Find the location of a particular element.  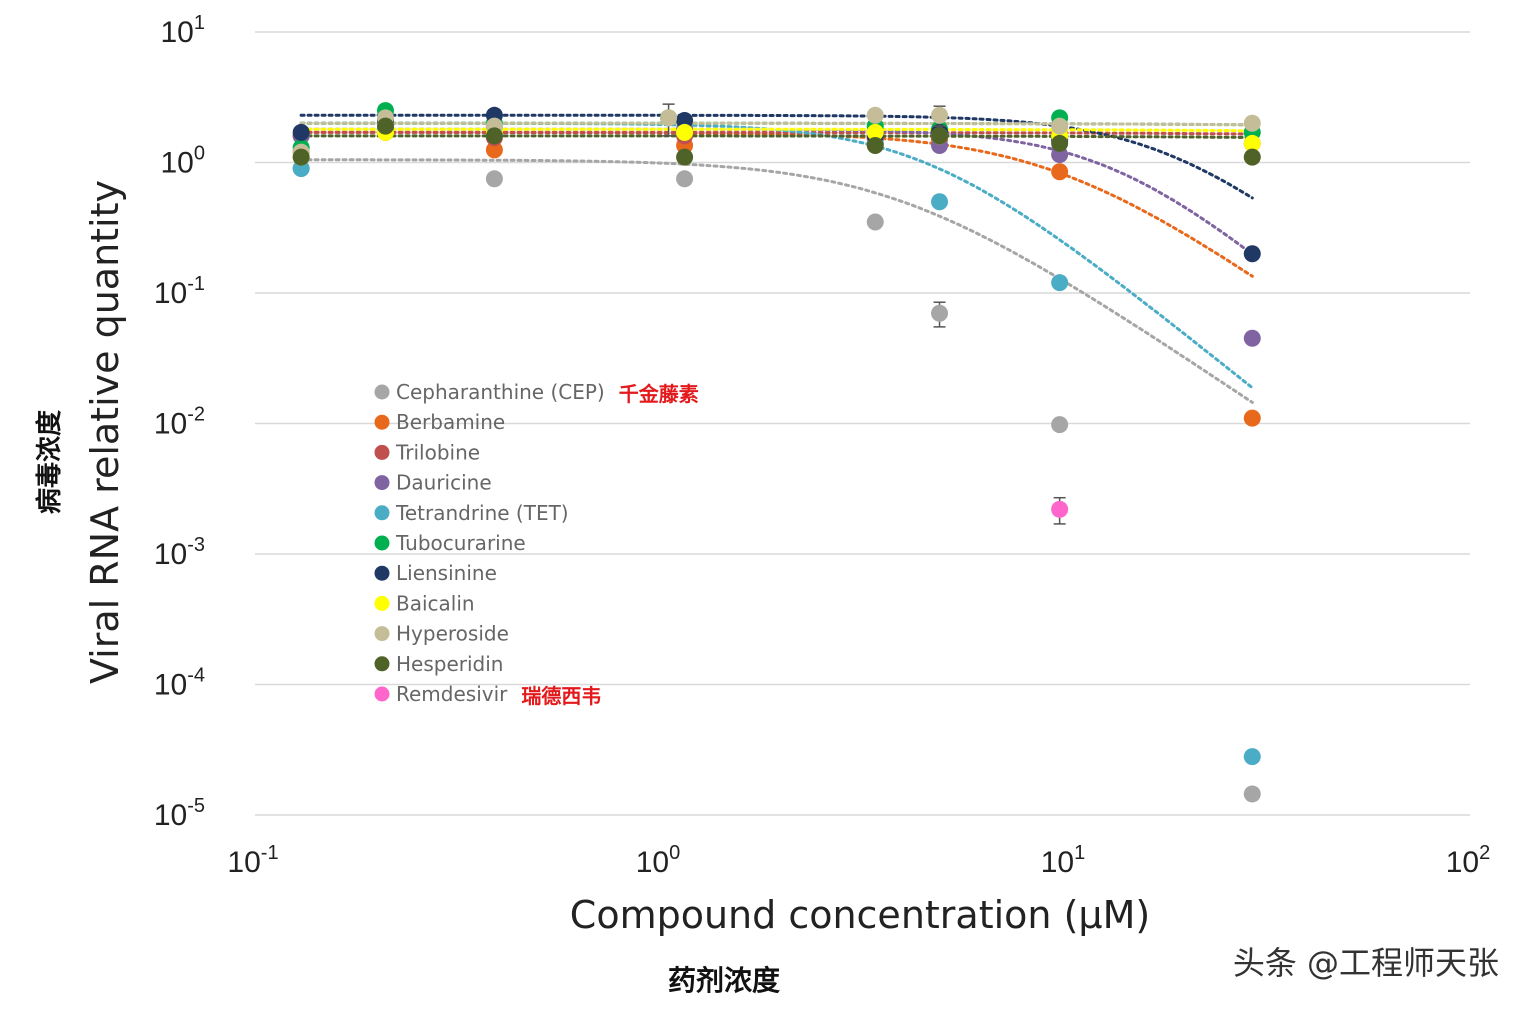

watermark: 头条 @工程师天张 is located at coordinates (1365, 963).